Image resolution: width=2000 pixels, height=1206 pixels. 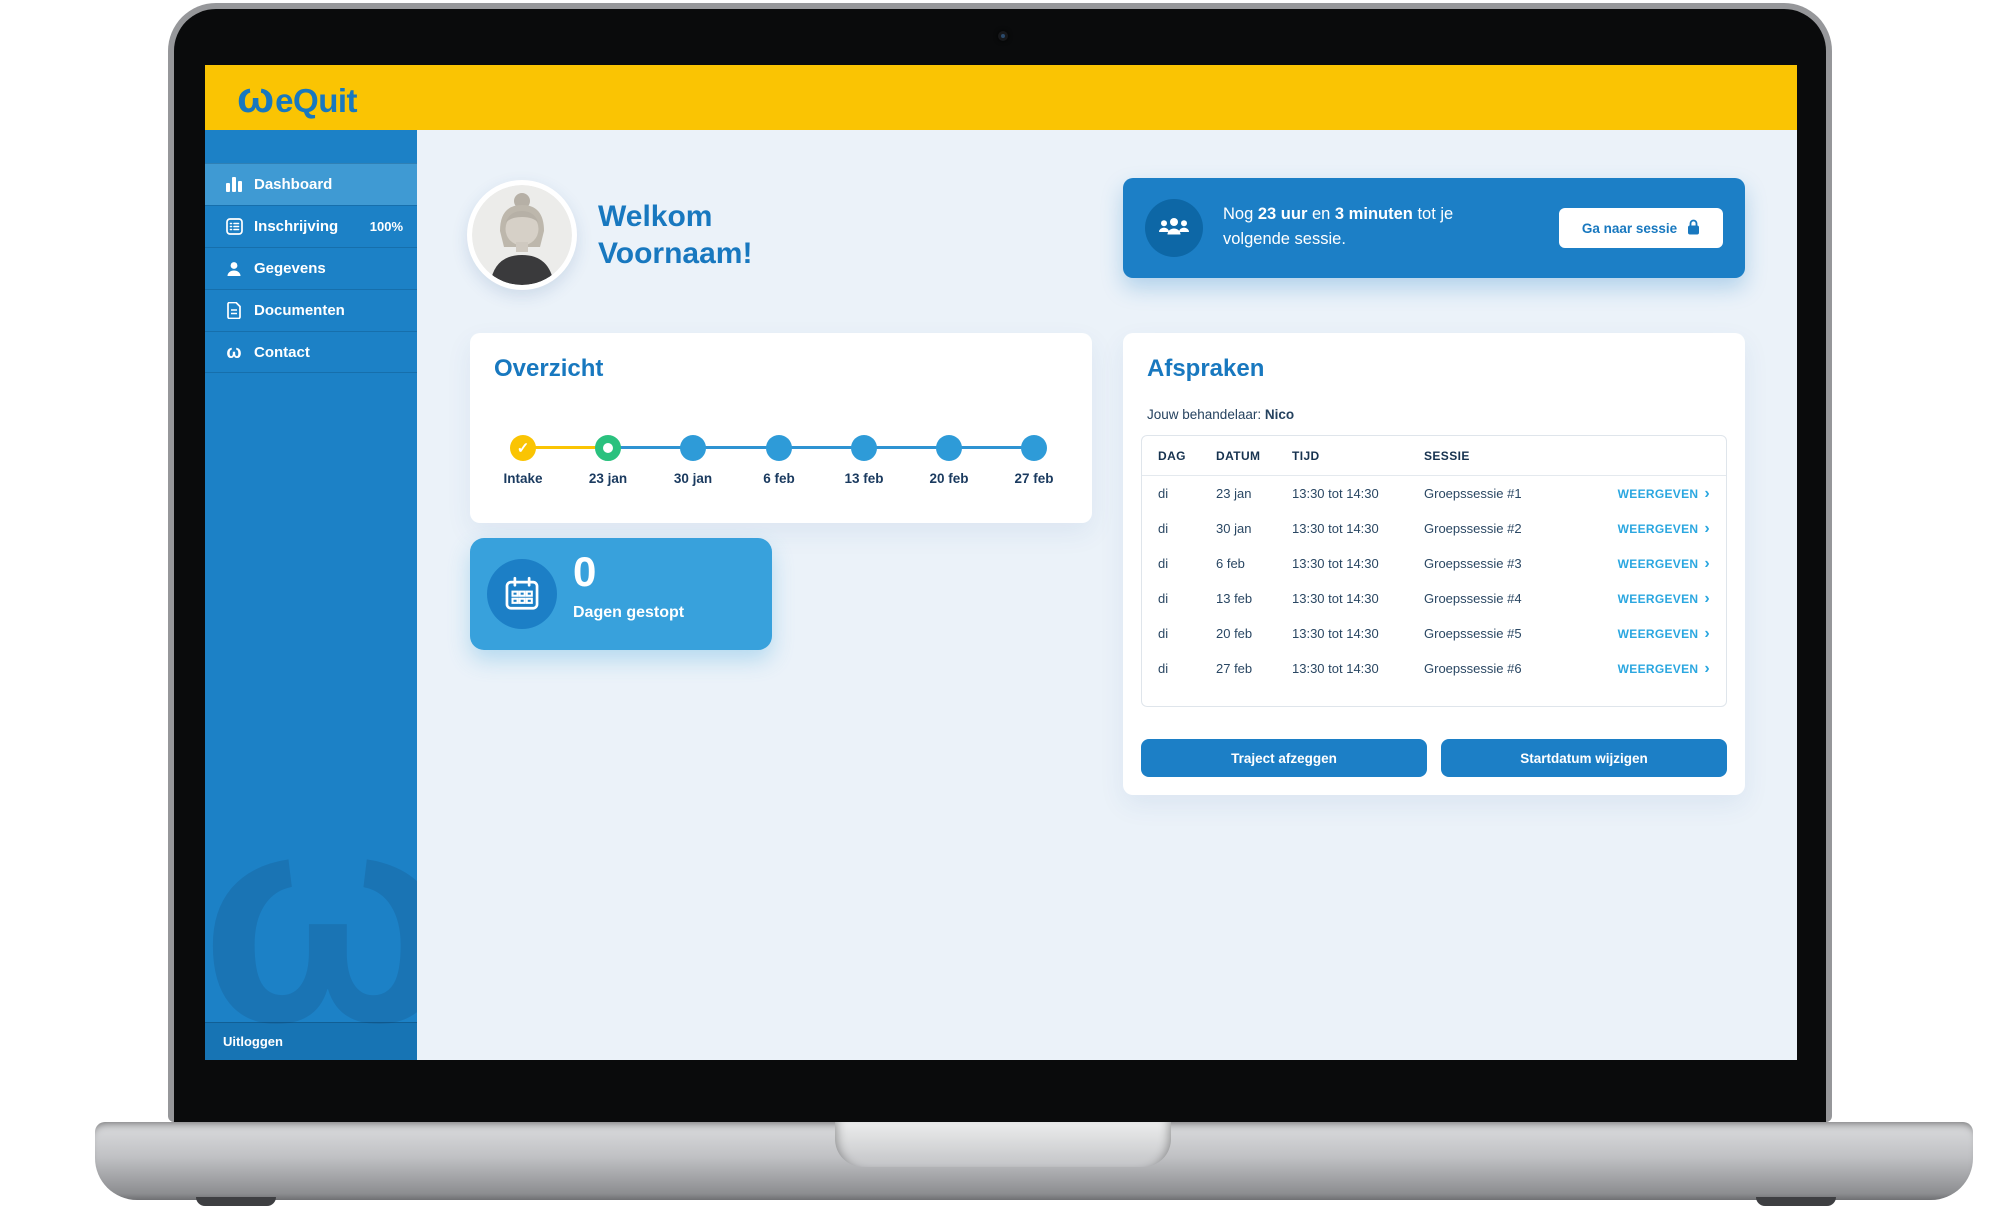 What do you see at coordinates (693, 478) in the screenshot?
I see `timeline-label: 30 jan` at bounding box center [693, 478].